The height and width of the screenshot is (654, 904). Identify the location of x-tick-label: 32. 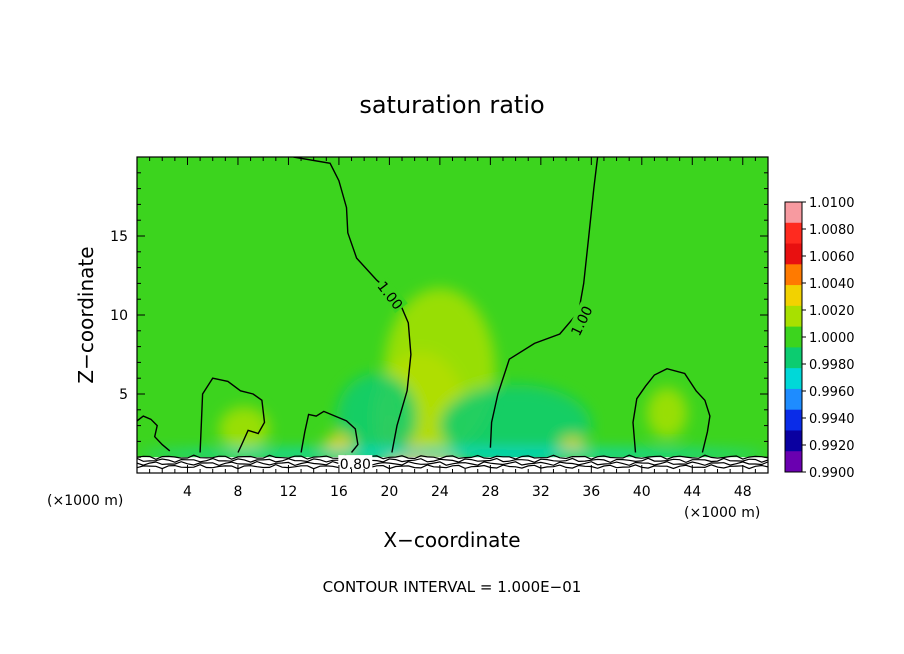
(541, 492).